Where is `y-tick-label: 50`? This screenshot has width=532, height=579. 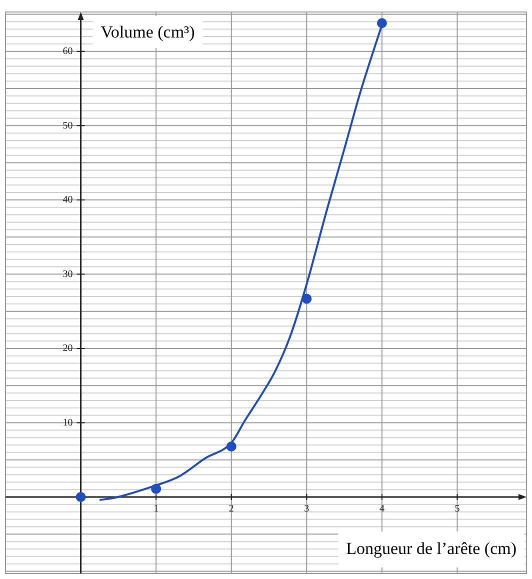
y-tick-label: 50 is located at coordinates (67, 126).